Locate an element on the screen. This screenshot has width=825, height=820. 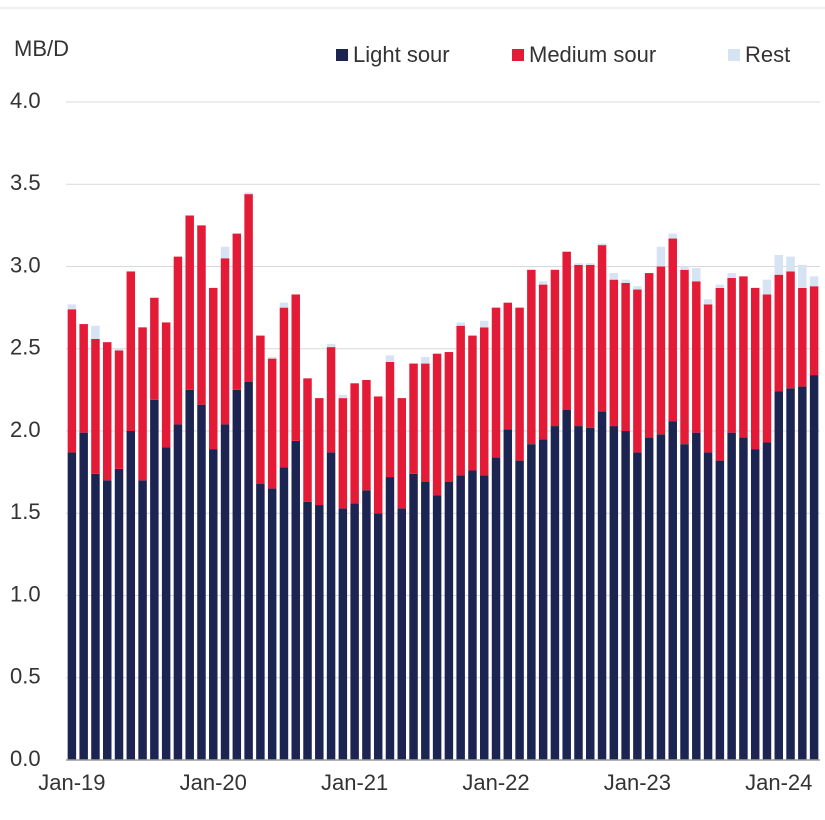
y-tick-label: 4.0 is located at coordinates (25, 100).